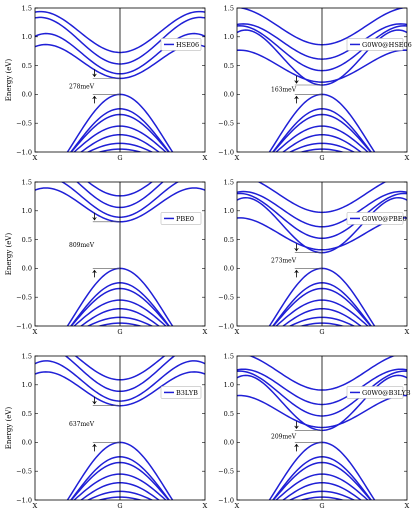 The height and width of the screenshot is (515, 415). I want to click on gap-label: 809meV, so click(82, 245).